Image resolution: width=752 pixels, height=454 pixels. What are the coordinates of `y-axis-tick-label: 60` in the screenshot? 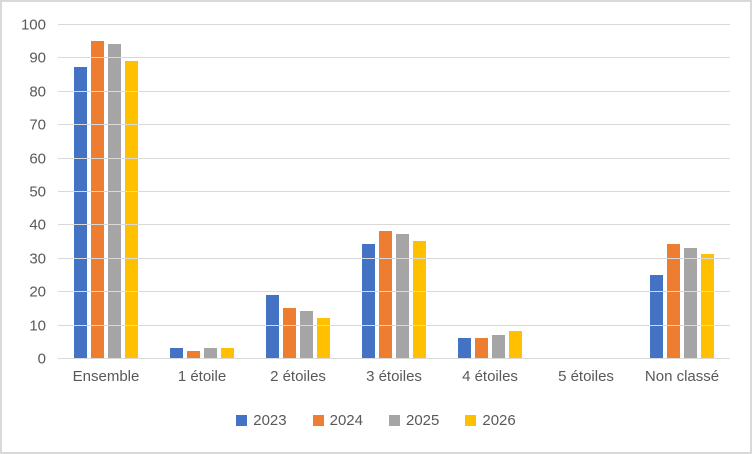 It's located at (37, 159).